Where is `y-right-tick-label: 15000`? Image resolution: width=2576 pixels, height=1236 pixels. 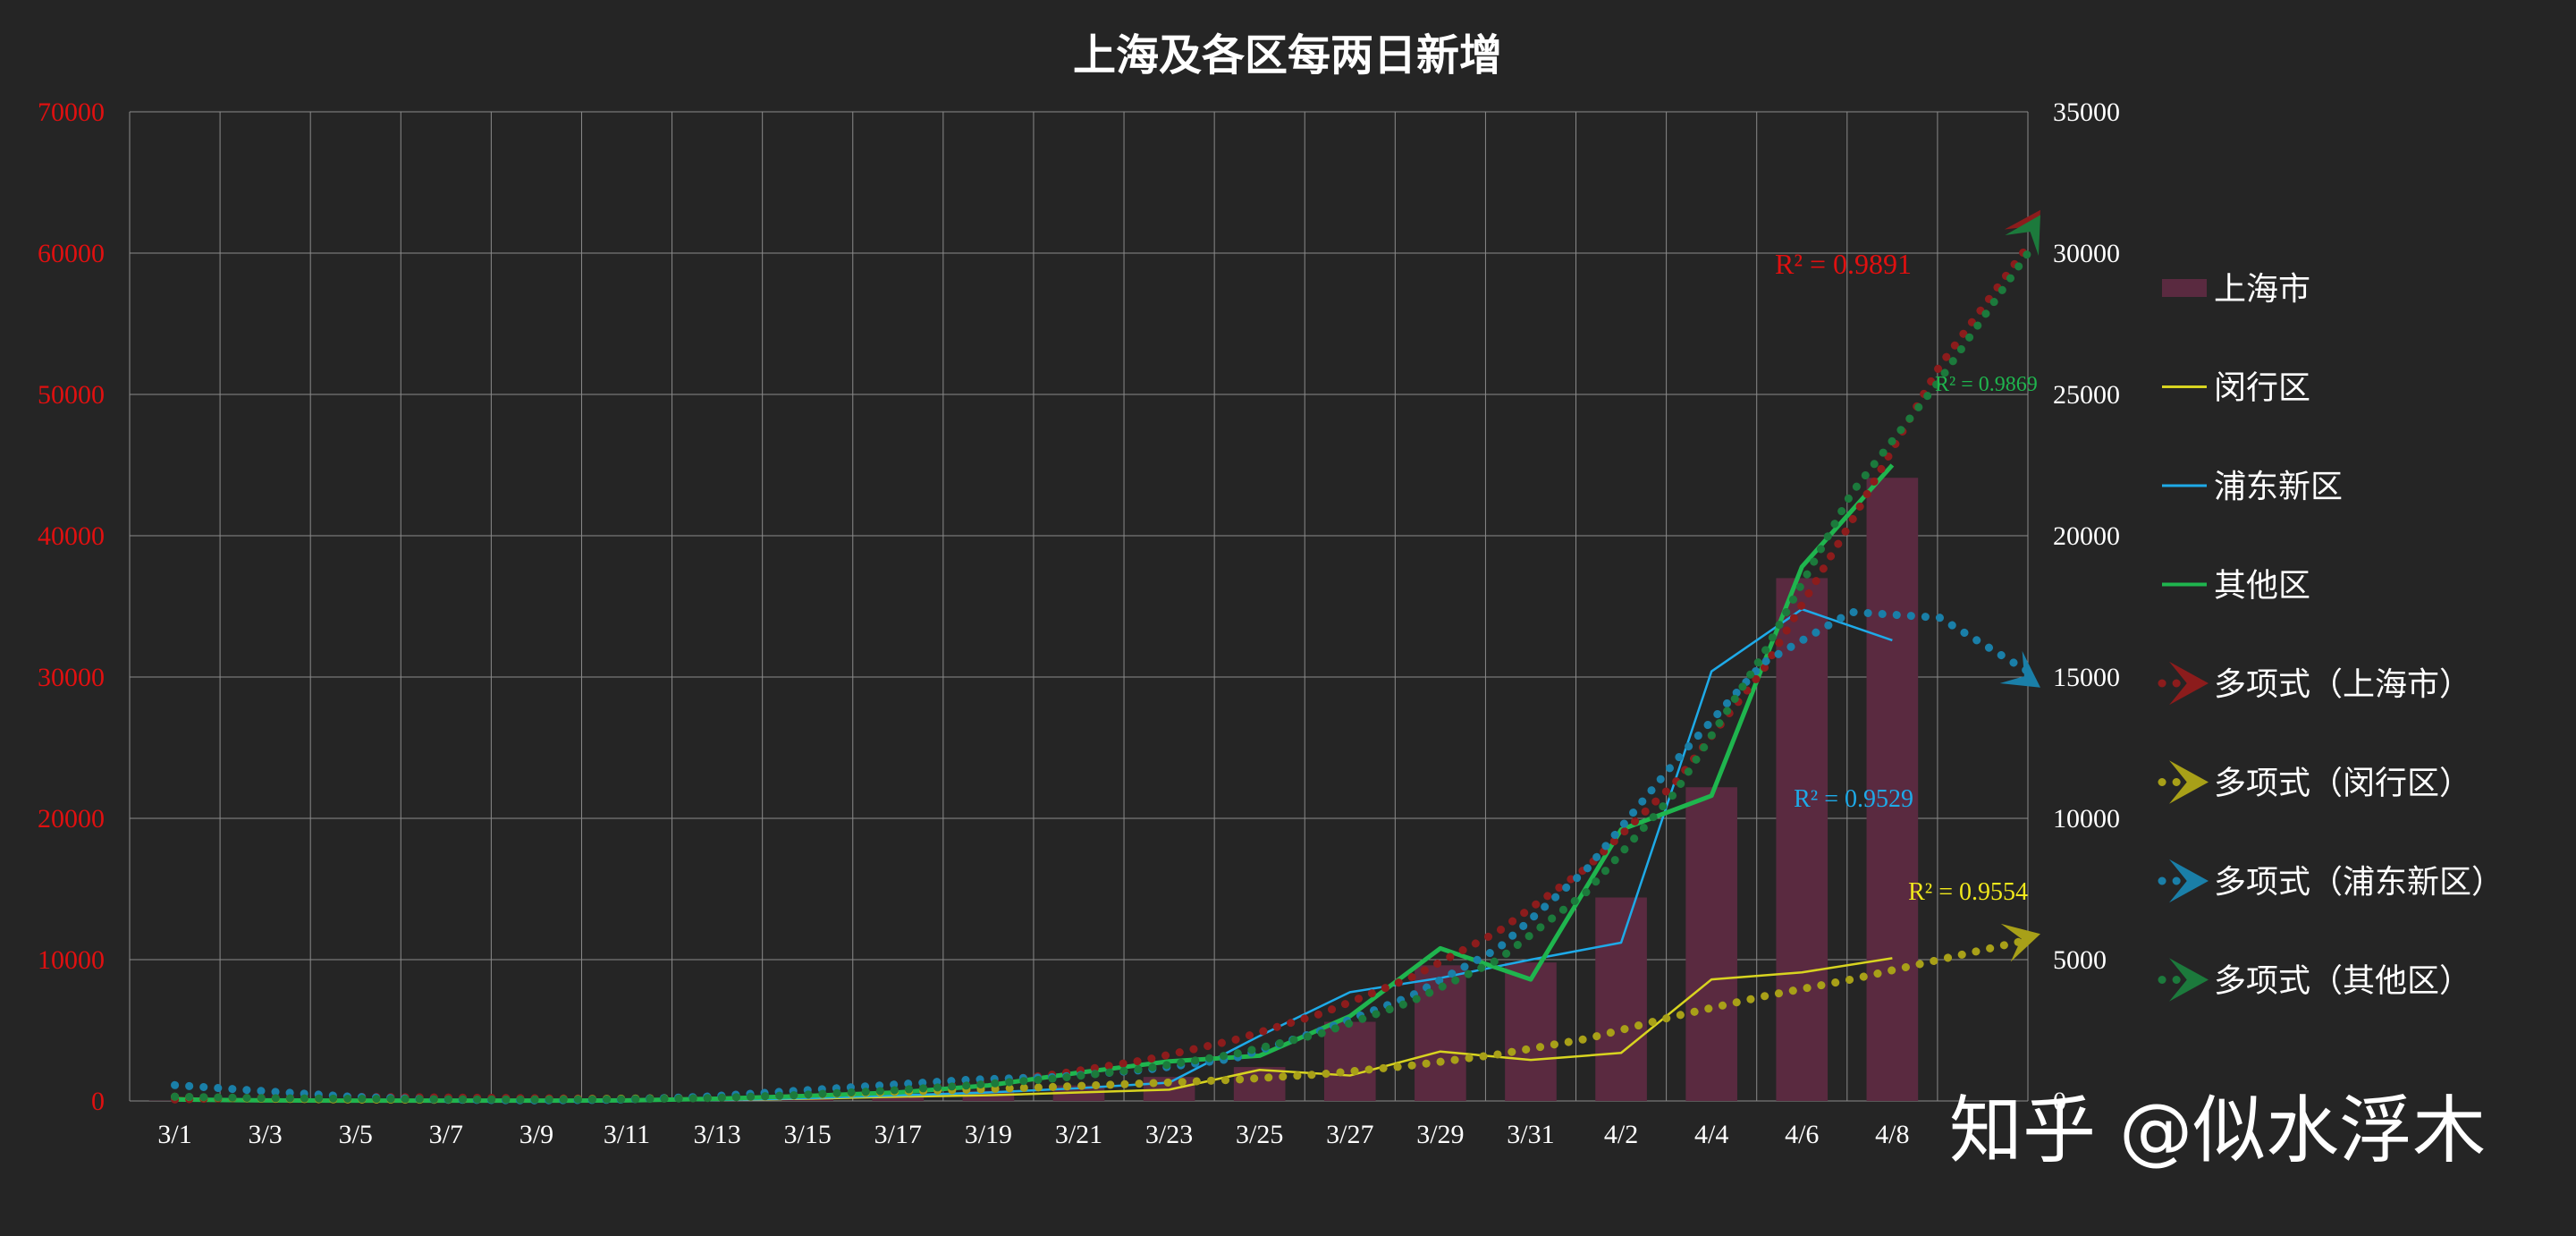 y-right-tick-label: 15000 is located at coordinates (2086, 677).